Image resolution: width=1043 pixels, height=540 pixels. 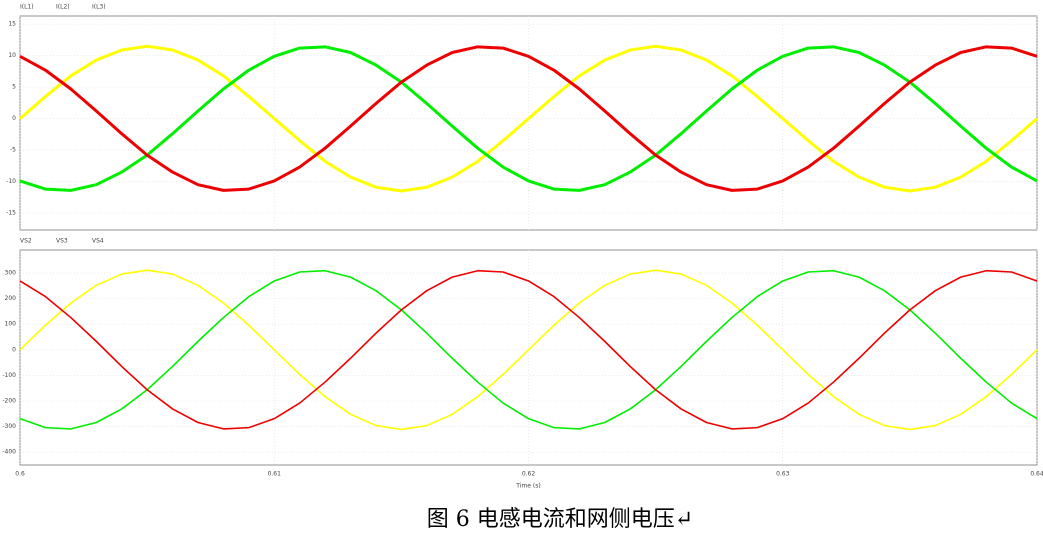 What do you see at coordinates (20, 474) in the screenshot?
I see `x-tick-label: 0.6` at bounding box center [20, 474].